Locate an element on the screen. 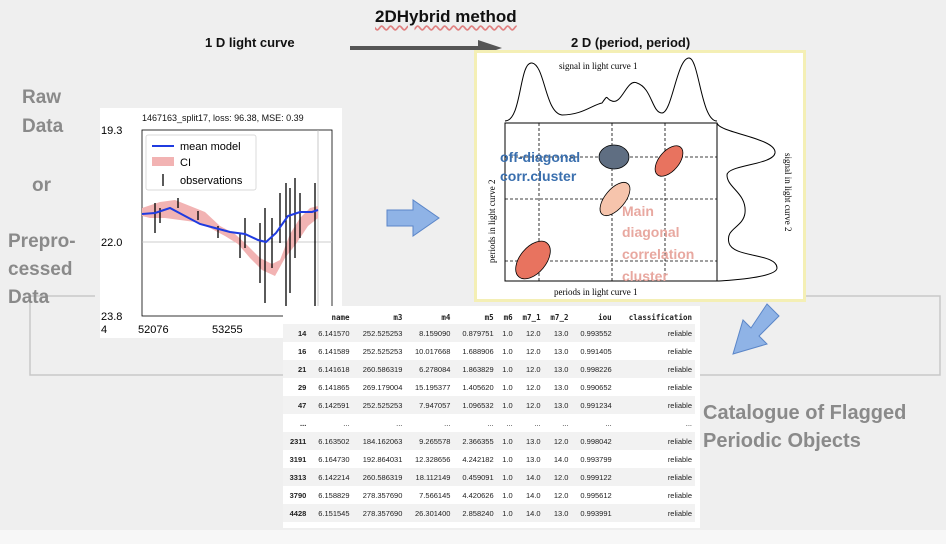 The width and height of the screenshot is (946, 544). top-marginal-curve is located at coordinates (611, 89).